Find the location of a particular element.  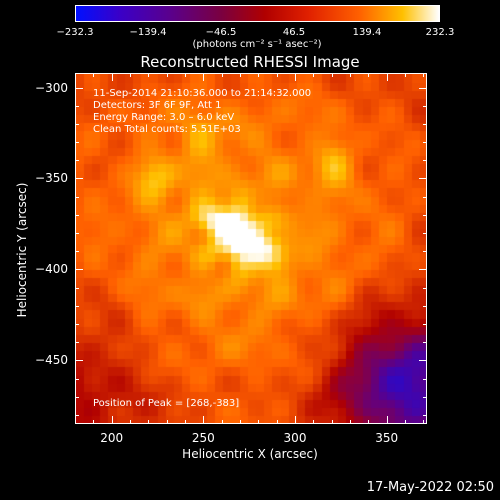

peak-position-label: Position of Peak = [268,-383] is located at coordinates (166, 403).